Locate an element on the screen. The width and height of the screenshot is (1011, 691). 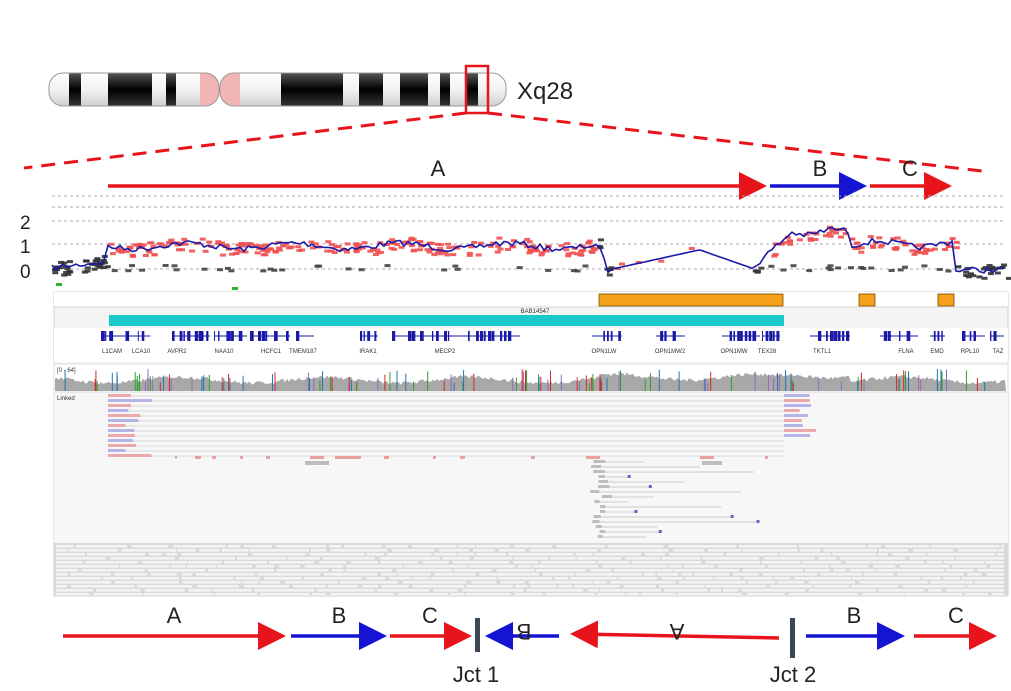
cn-data-points is located at coordinates (531, 252).